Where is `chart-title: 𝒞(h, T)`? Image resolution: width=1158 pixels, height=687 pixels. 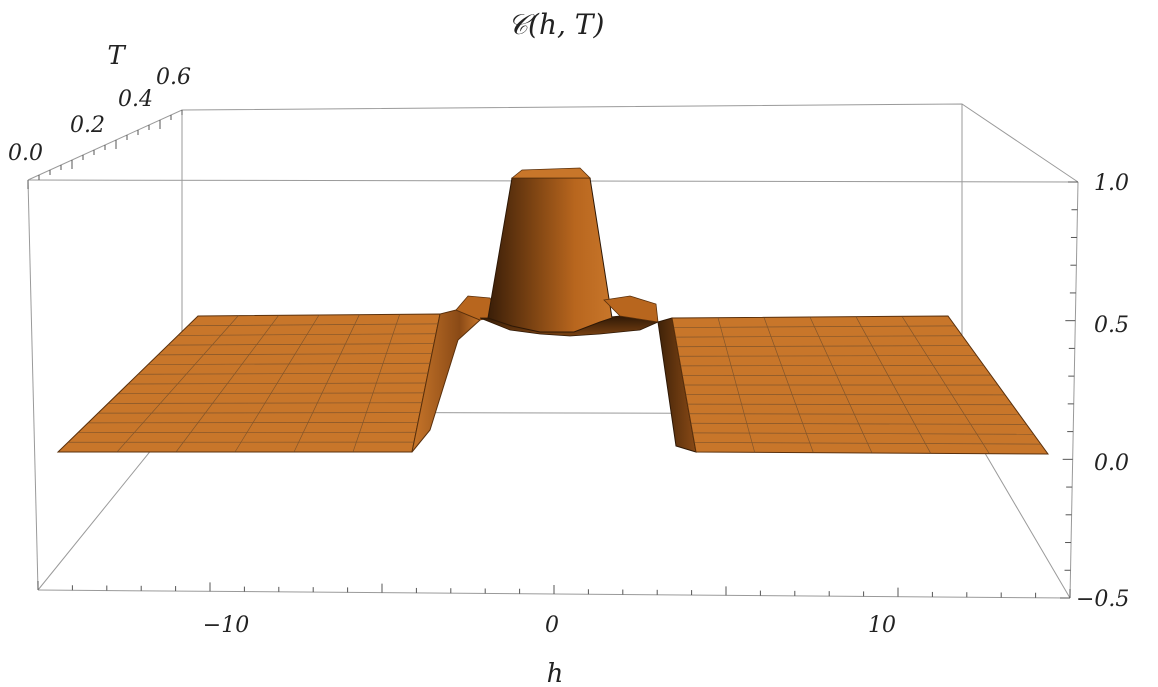 chart-title: 𝒞(h, T) is located at coordinates (556, 24).